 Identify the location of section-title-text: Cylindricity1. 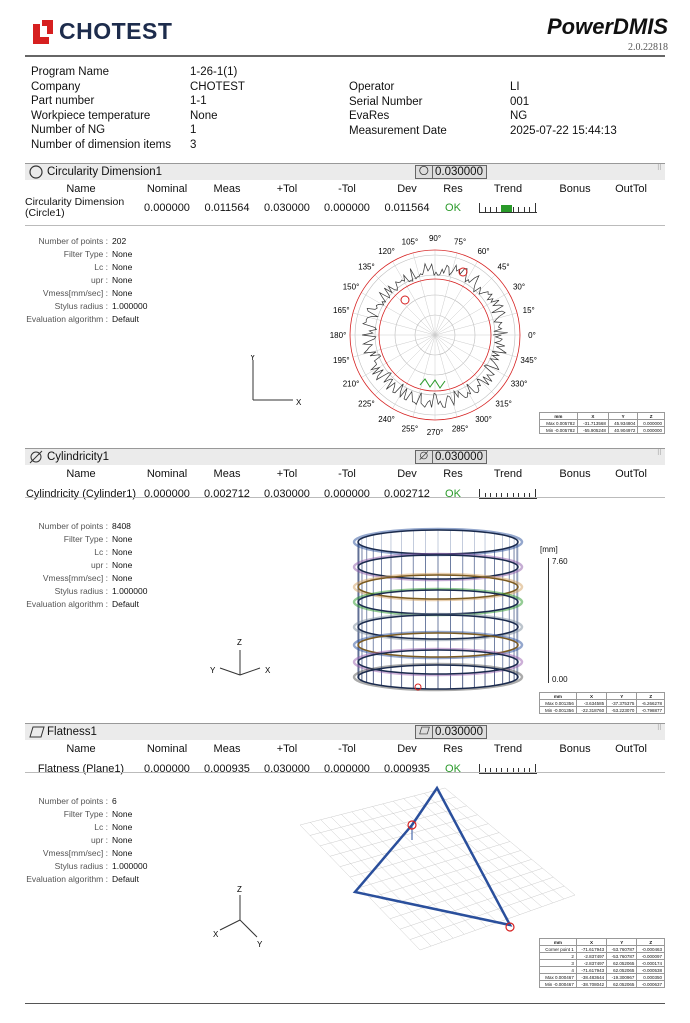
(78, 457).